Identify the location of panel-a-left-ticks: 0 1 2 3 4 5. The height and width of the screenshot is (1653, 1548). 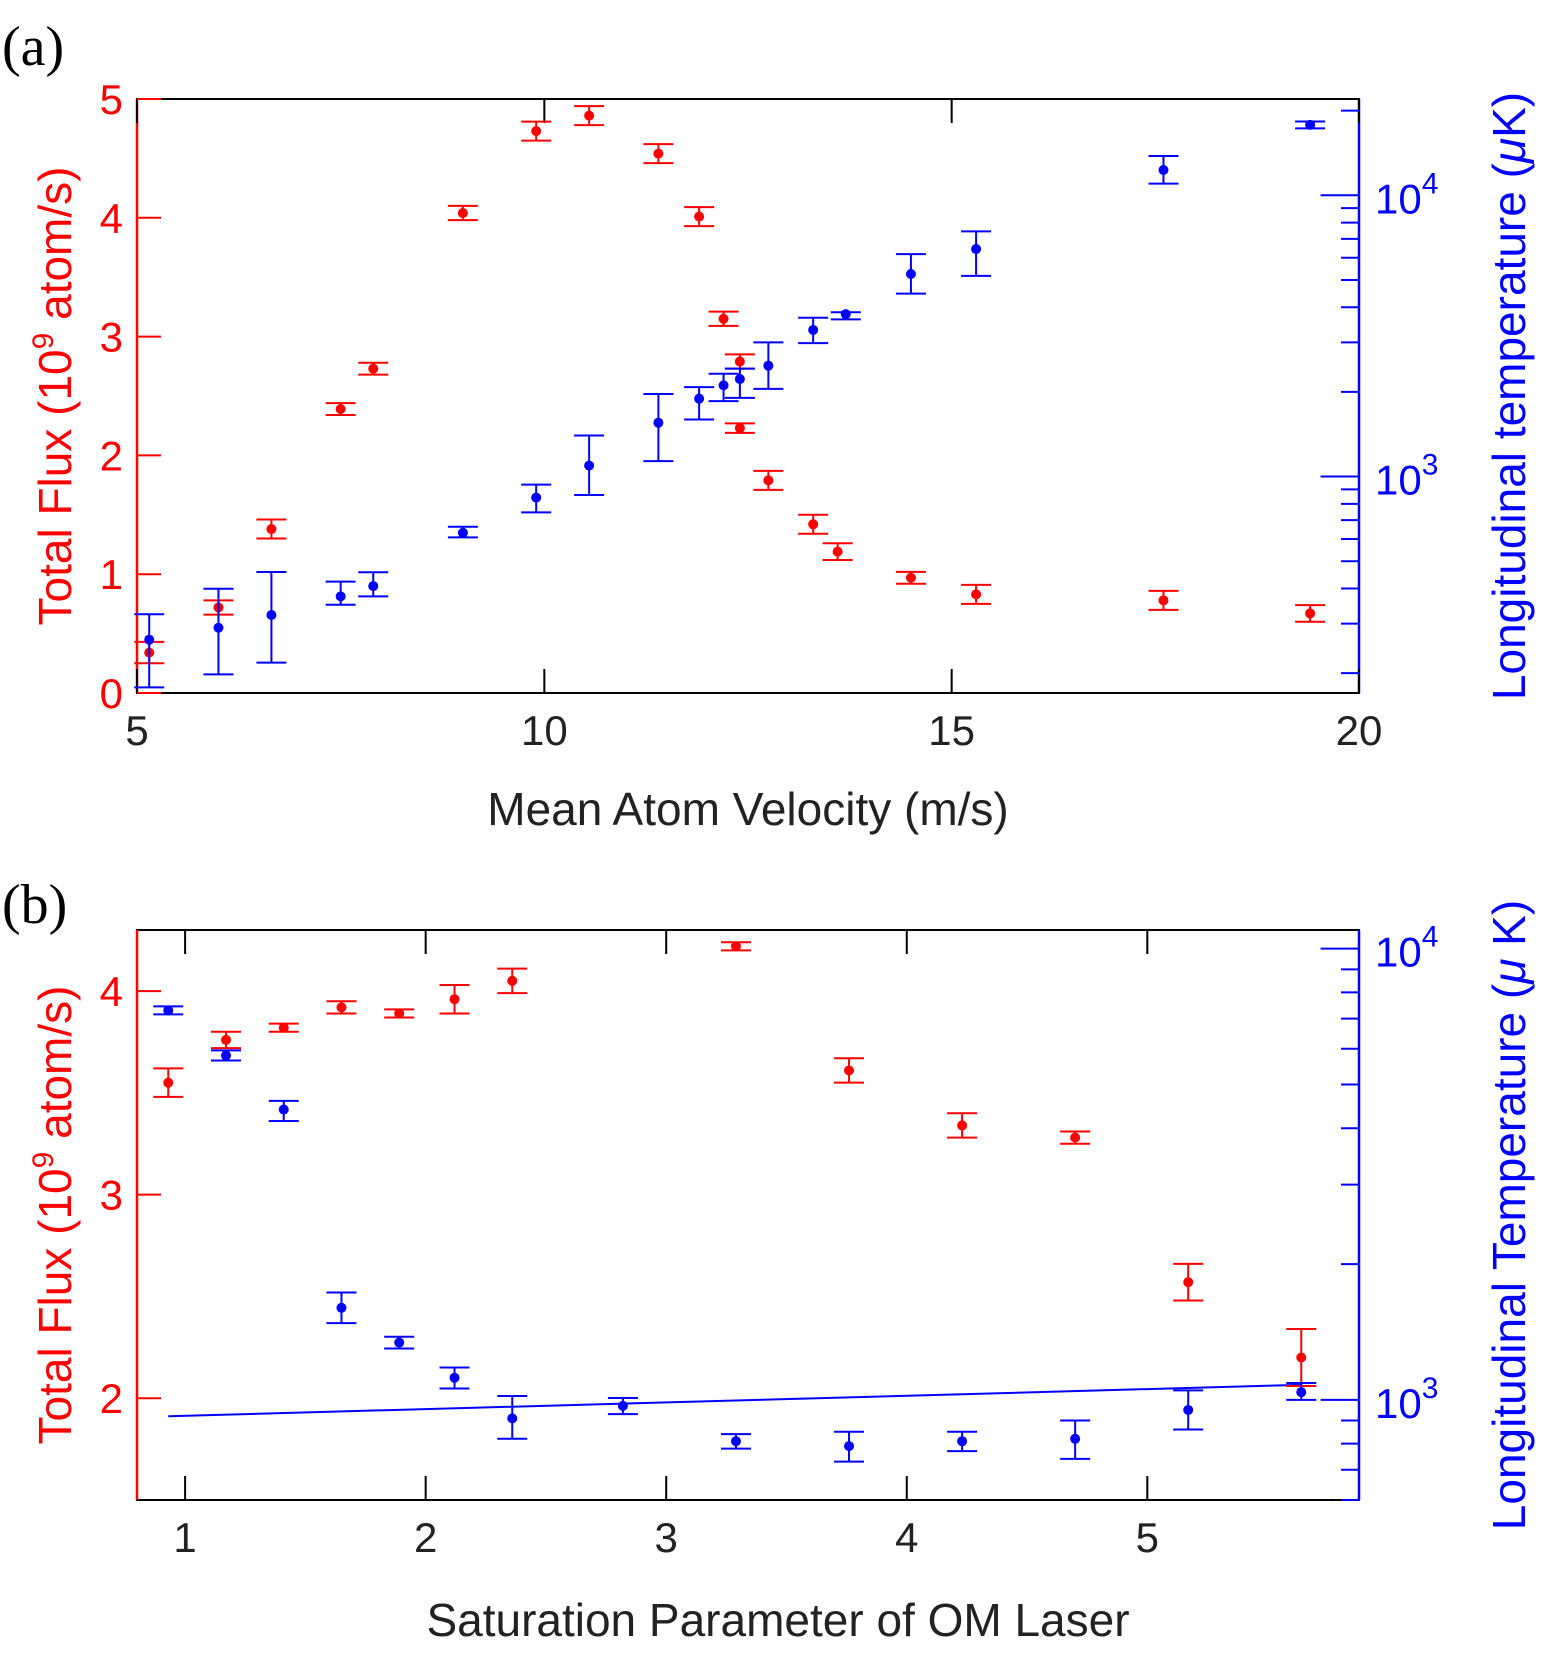
(130, 396).